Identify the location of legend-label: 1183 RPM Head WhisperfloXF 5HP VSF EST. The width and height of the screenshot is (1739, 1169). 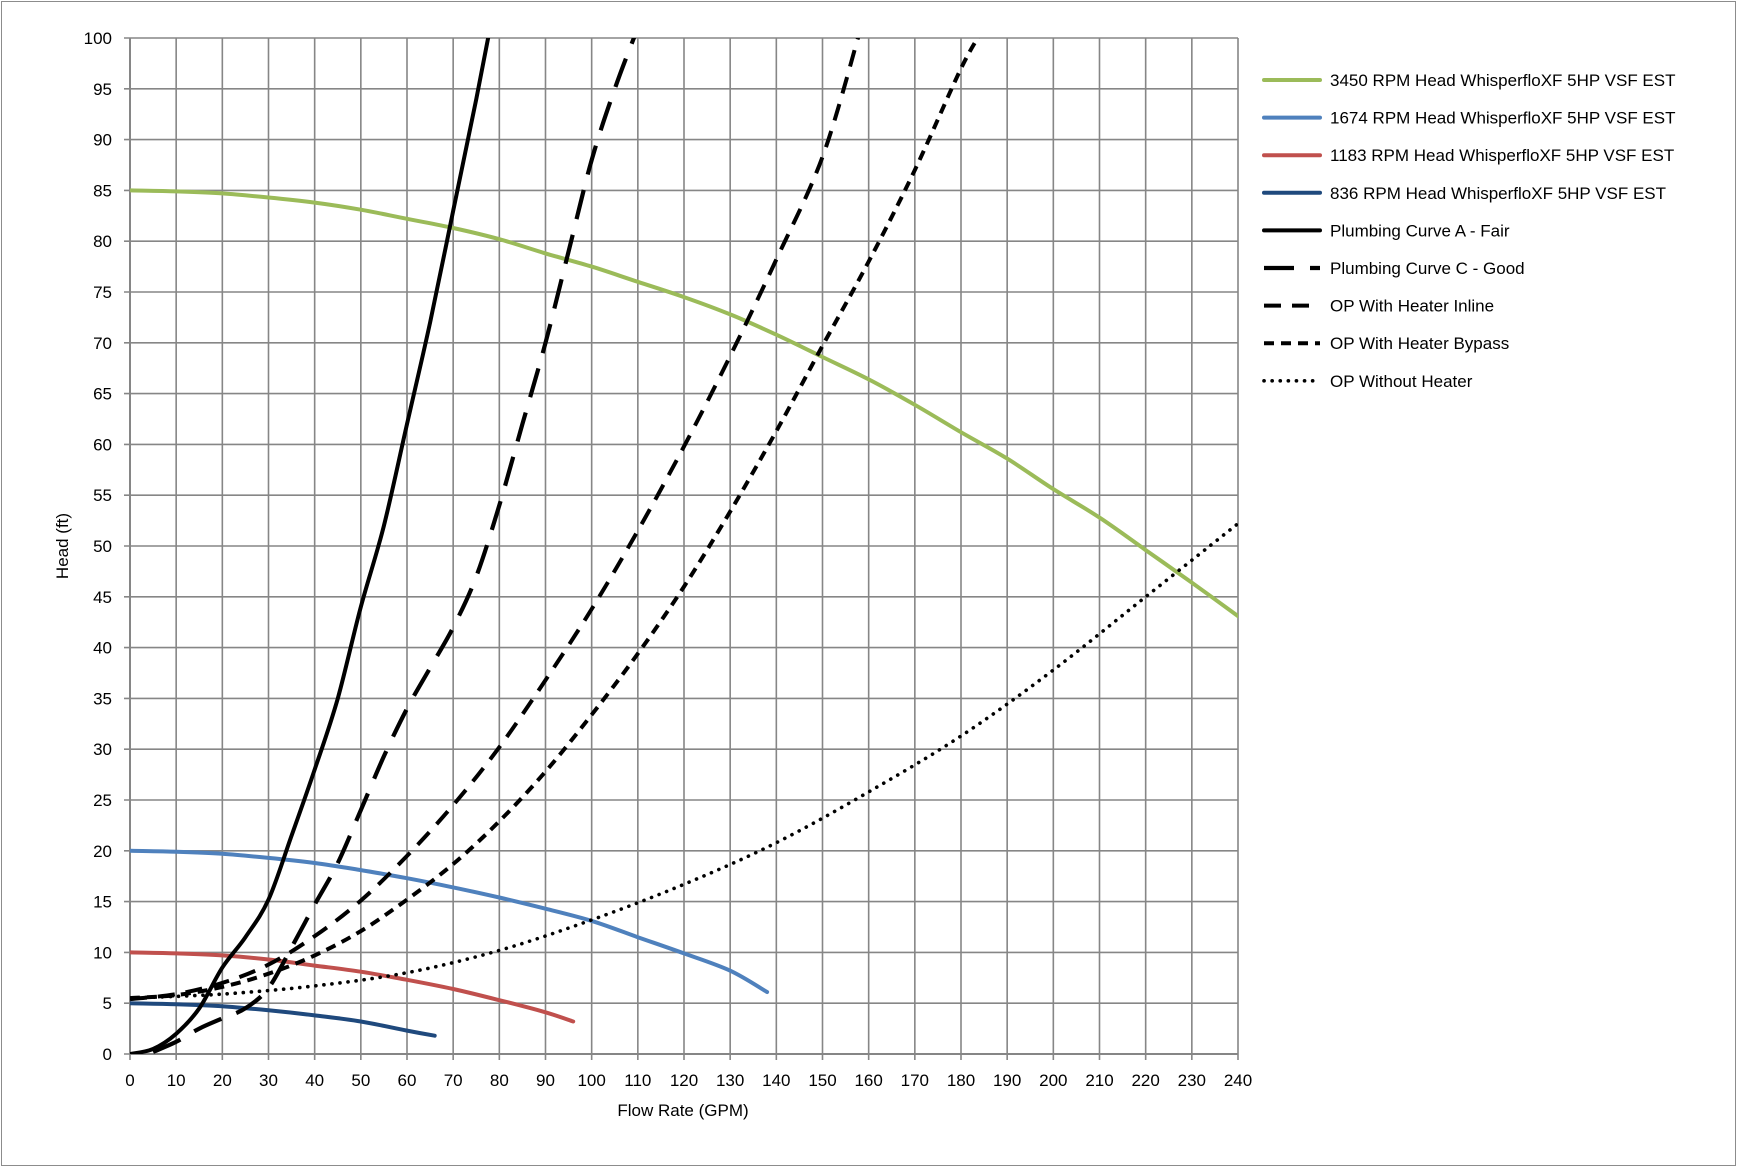
(1502, 155).